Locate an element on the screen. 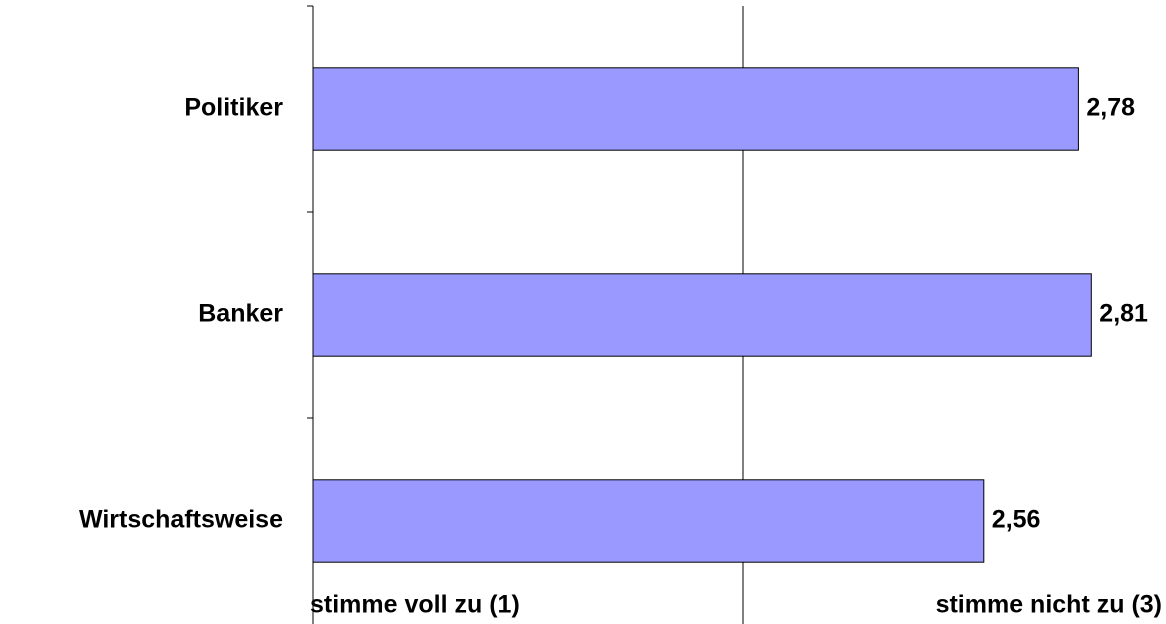  x-tick-label: stimme nicht zu (3) is located at coordinates (1049, 605).